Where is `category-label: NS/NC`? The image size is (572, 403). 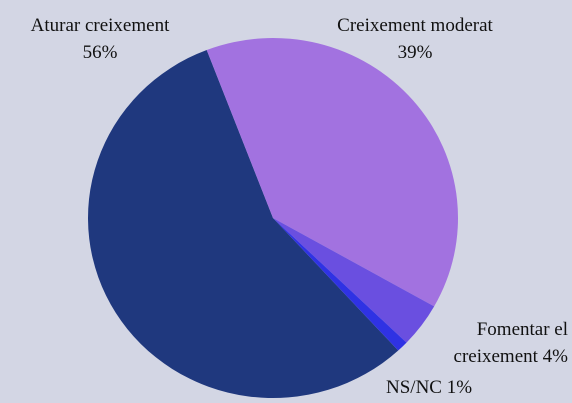 category-label: NS/NC is located at coordinates (414, 387).